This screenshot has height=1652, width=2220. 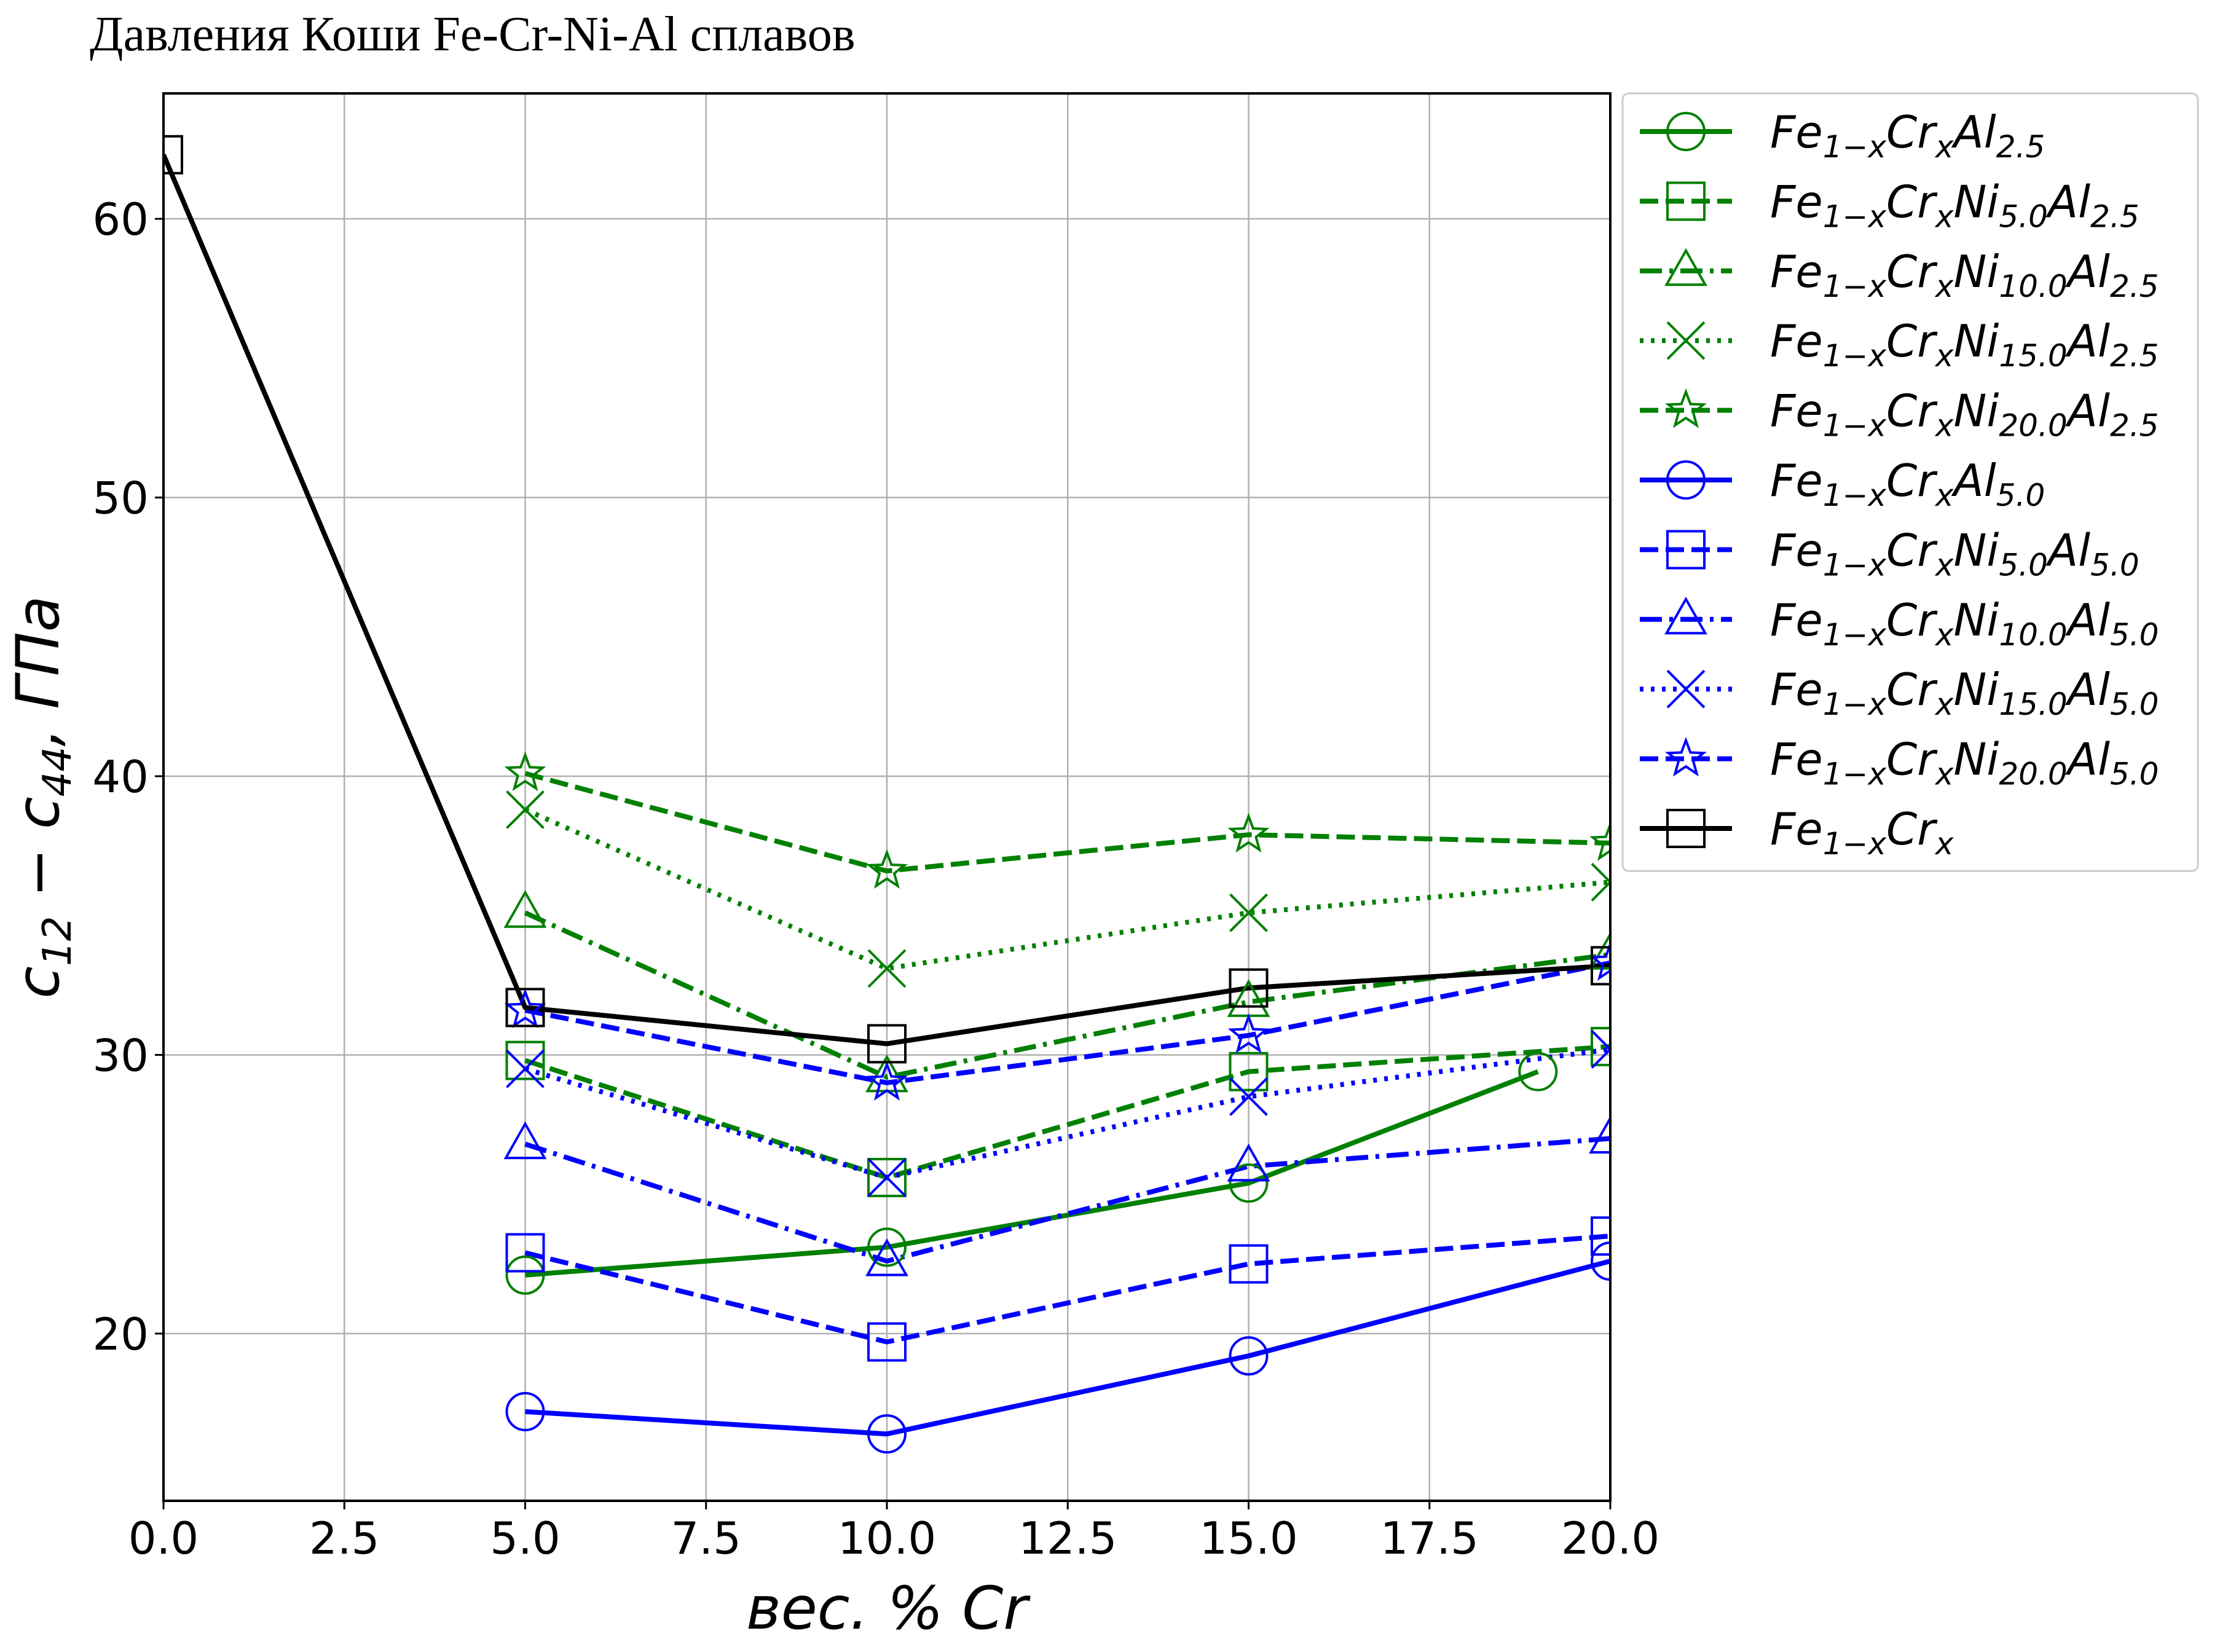 I want to click on legend-label: Fe1−xCrxAl5.0, so click(x=1908, y=484).